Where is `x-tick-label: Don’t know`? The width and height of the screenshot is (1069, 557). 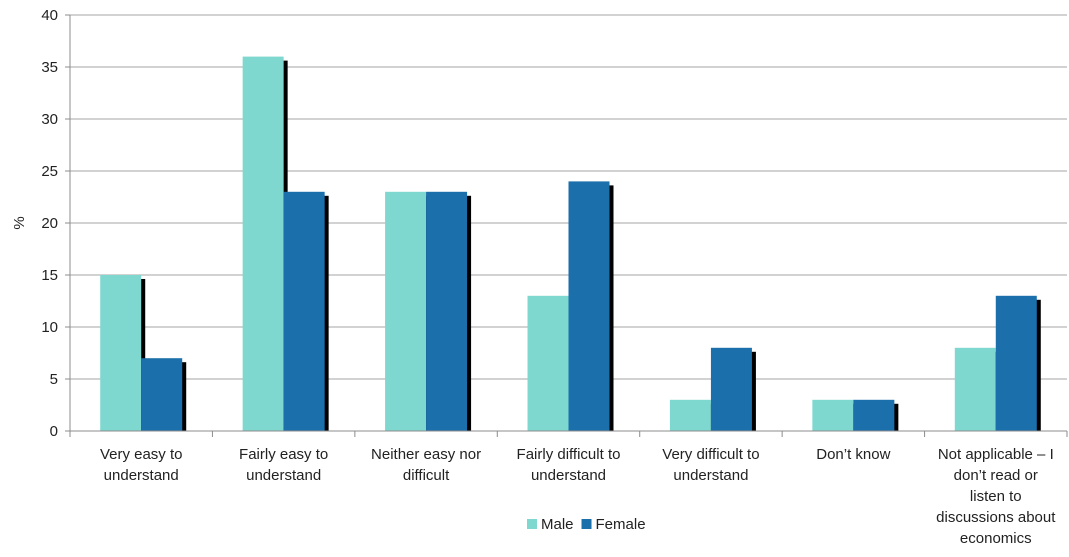 x-tick-label: Don’t know is located at coordinates (853, 454).